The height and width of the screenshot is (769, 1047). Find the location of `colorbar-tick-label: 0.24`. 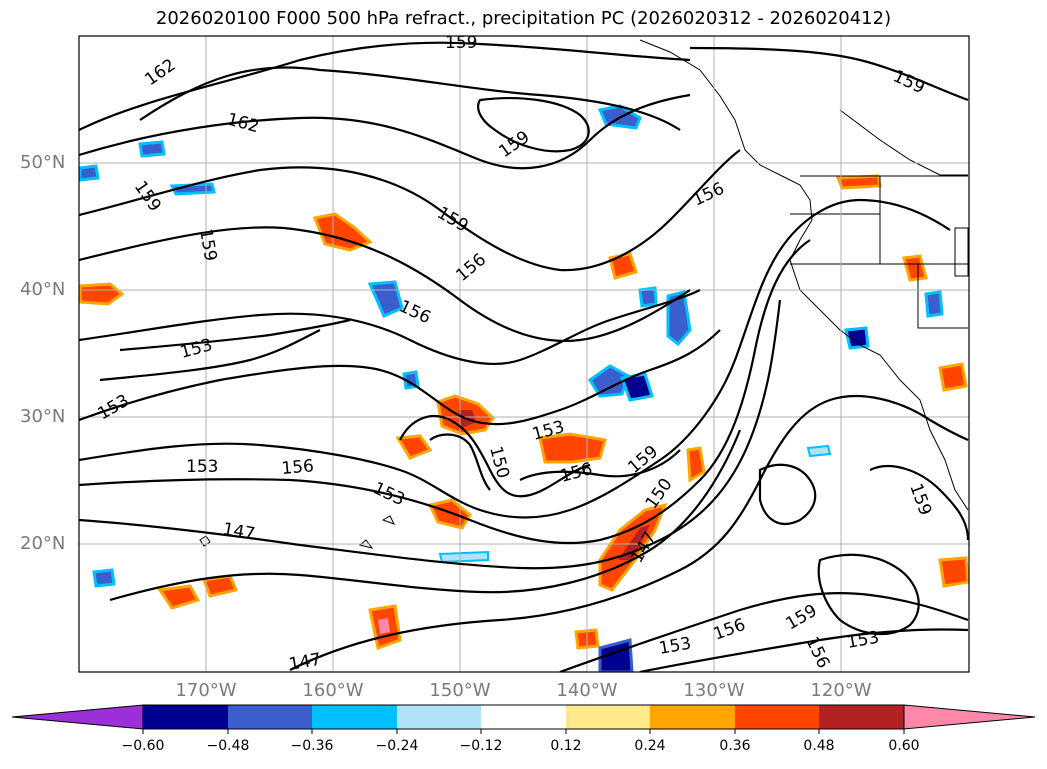

colorbar-tick-label: 0.24 is located at coordinates (650, 746).